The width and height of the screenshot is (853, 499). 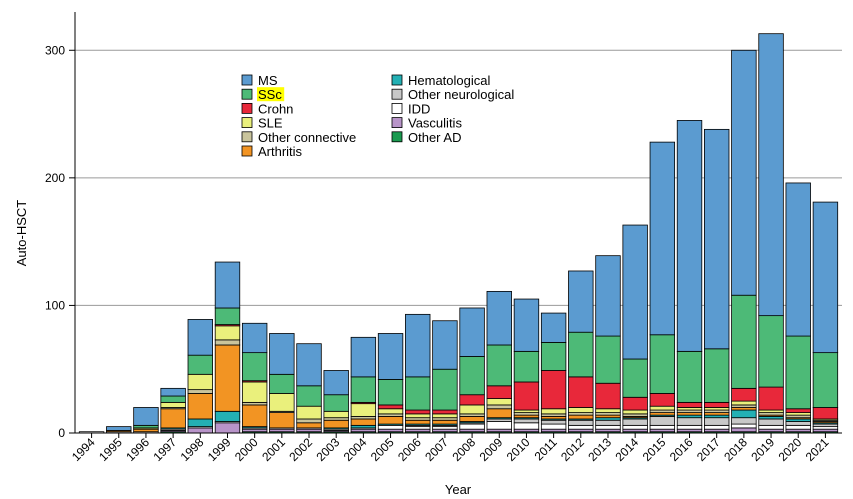 What do you see at coordinates (608, 344) in the screenshot?
I see `bar-stack-2013` at bounding box center [608, 344].